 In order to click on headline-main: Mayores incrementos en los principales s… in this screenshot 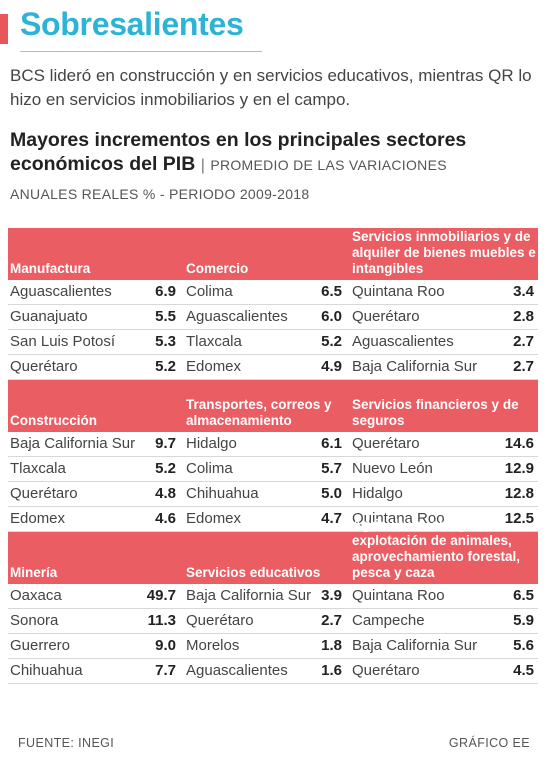, I will do `click(238, 152)`.